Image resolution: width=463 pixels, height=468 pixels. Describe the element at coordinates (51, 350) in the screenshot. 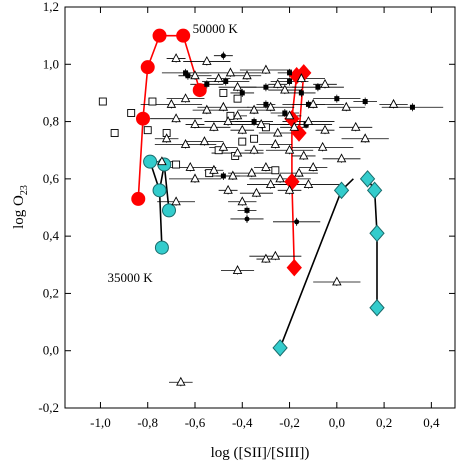

I see `y-tick-label: 0,0` at that location.